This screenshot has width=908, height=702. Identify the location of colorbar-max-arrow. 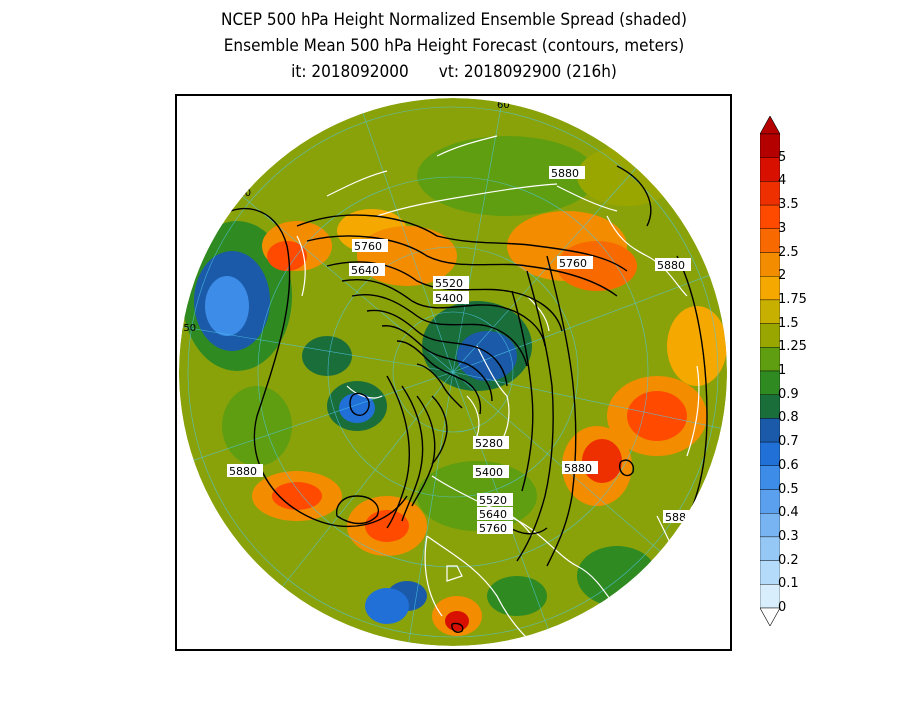
(770, 125).